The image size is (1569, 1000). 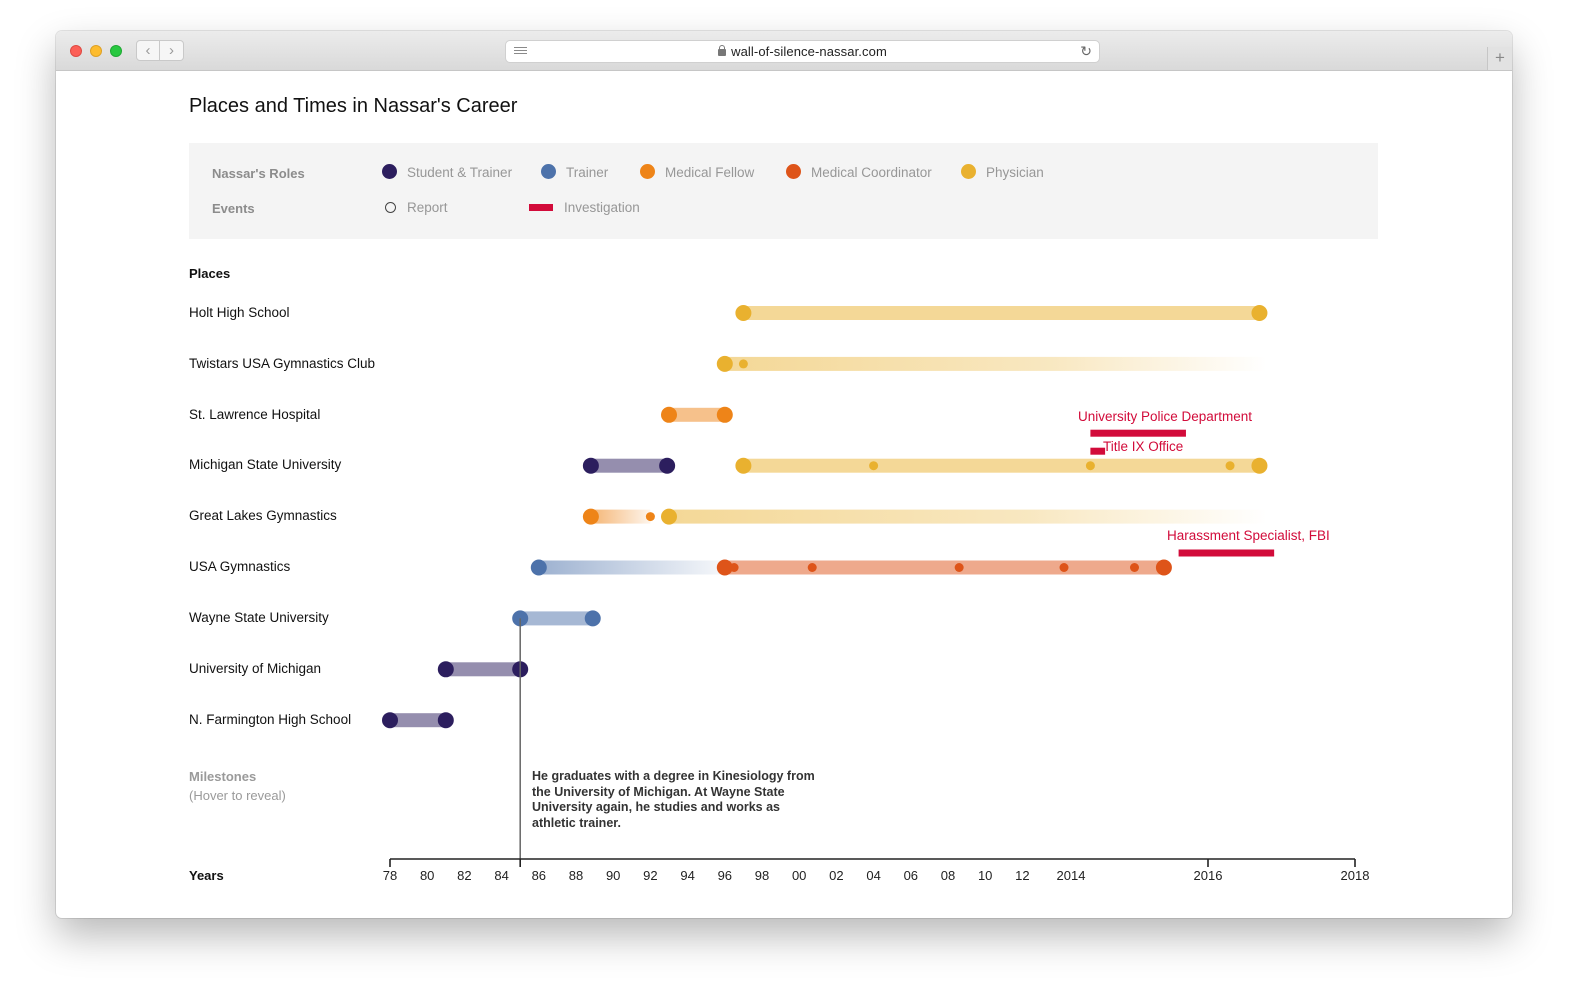 I want to click on place-label-umich: University of Michigan, so click(x=255, y=668).